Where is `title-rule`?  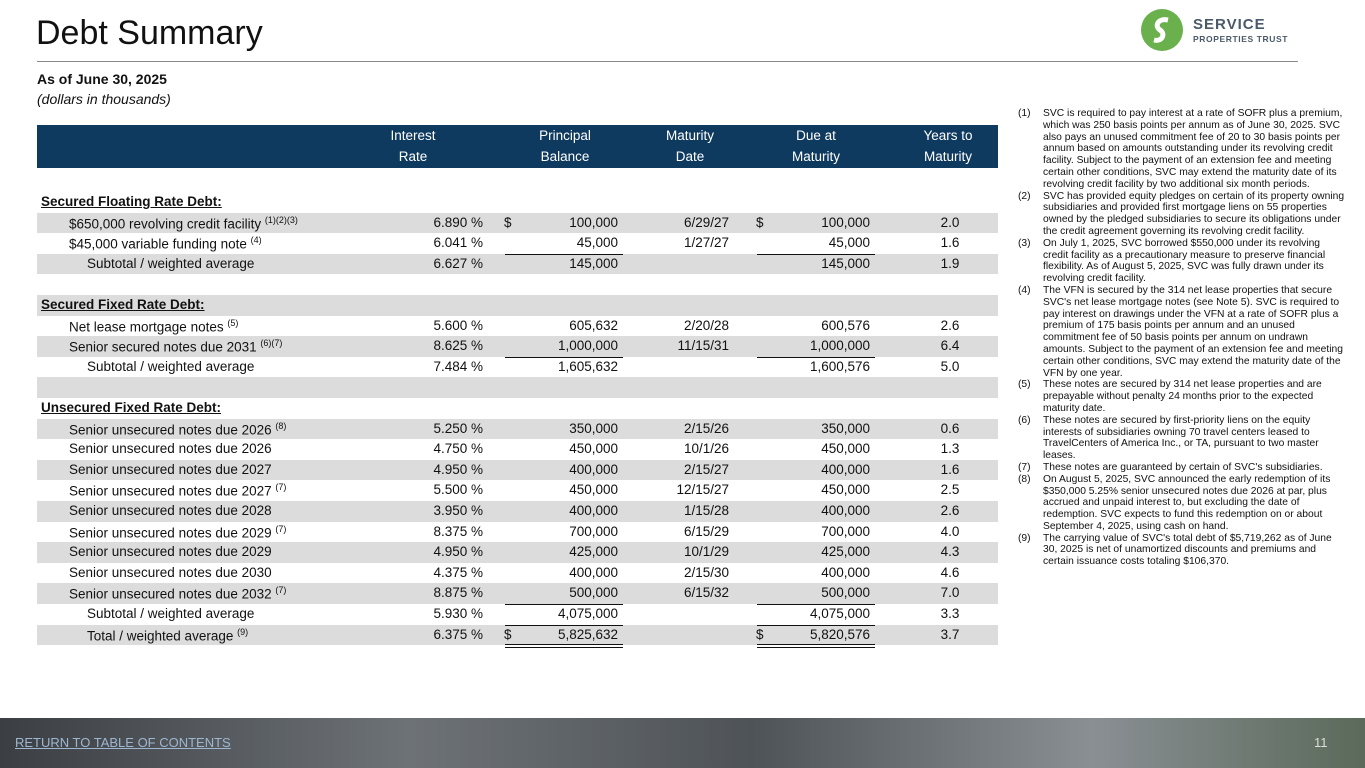 title-rule is located at coordinates (667, 61).